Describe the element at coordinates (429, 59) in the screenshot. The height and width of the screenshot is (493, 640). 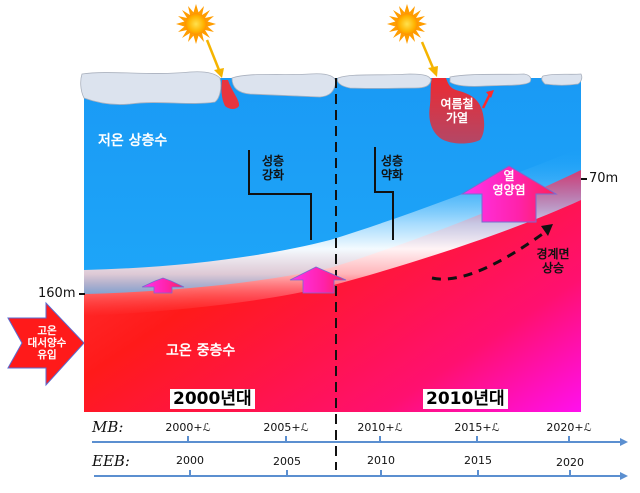
I see `sunlight-arrow-right` at that location.